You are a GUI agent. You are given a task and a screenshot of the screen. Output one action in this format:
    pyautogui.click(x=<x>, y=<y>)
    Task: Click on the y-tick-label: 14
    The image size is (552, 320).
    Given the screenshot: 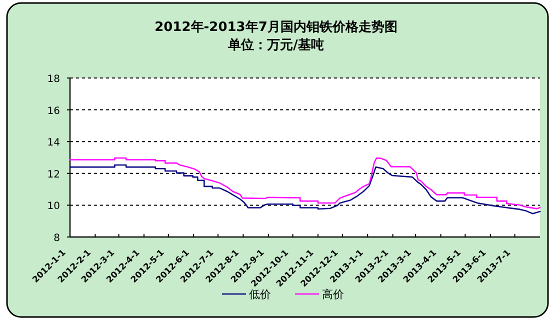 What is the action you would take?
    pyautogui.click(x=53, y=143)
    